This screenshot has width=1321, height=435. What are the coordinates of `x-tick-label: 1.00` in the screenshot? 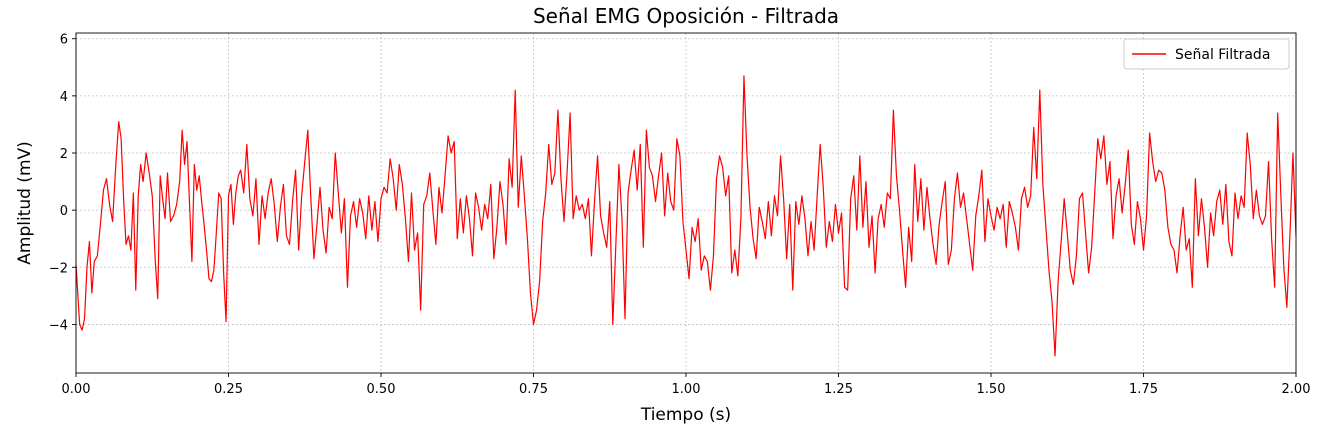 It's located at (686, 389).